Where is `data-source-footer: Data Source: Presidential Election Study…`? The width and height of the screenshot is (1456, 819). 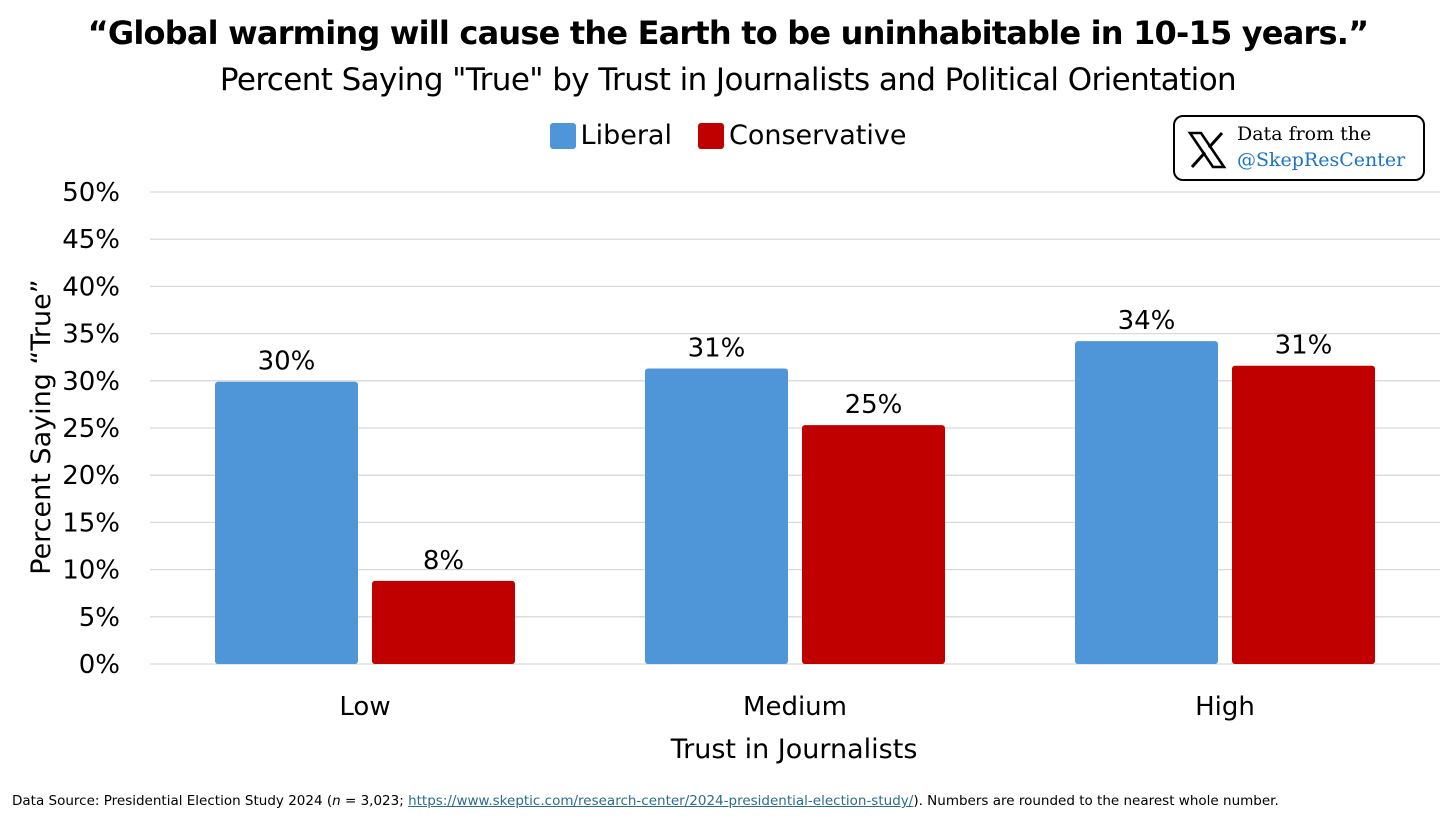
data-source-footer: Data Source: Presidential Election Study… is located at coordinates (645, 801).